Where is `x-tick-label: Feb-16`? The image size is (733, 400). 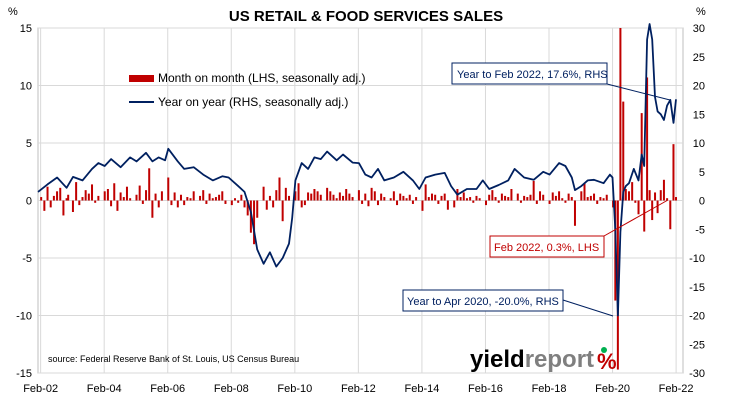
x-tick-label: Feb-16 is located at coordinates (485, 389).